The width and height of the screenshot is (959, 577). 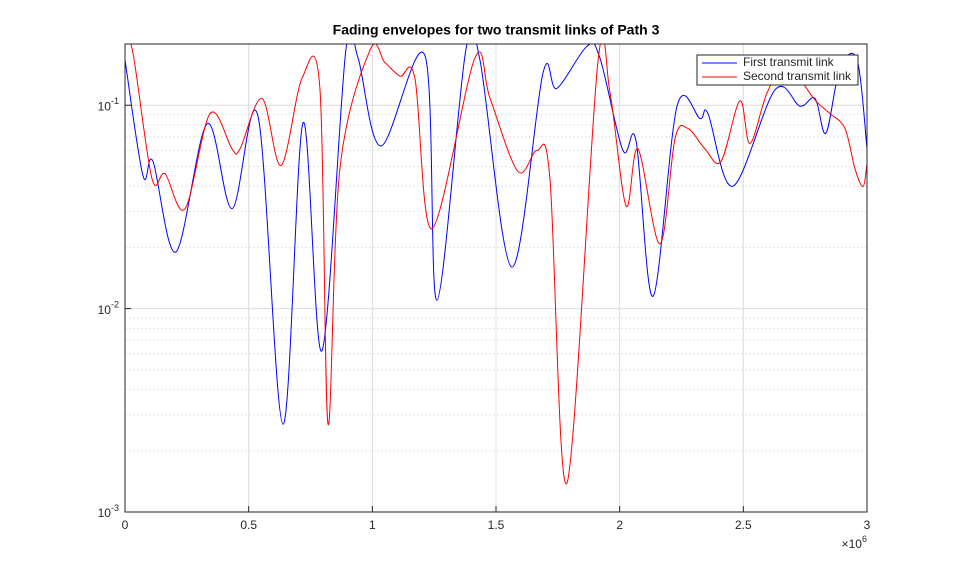 What do you see at coordinates (125, 525) in the screenshot?
I see `x-tick-label: 0` at bounding box center [125, 525].